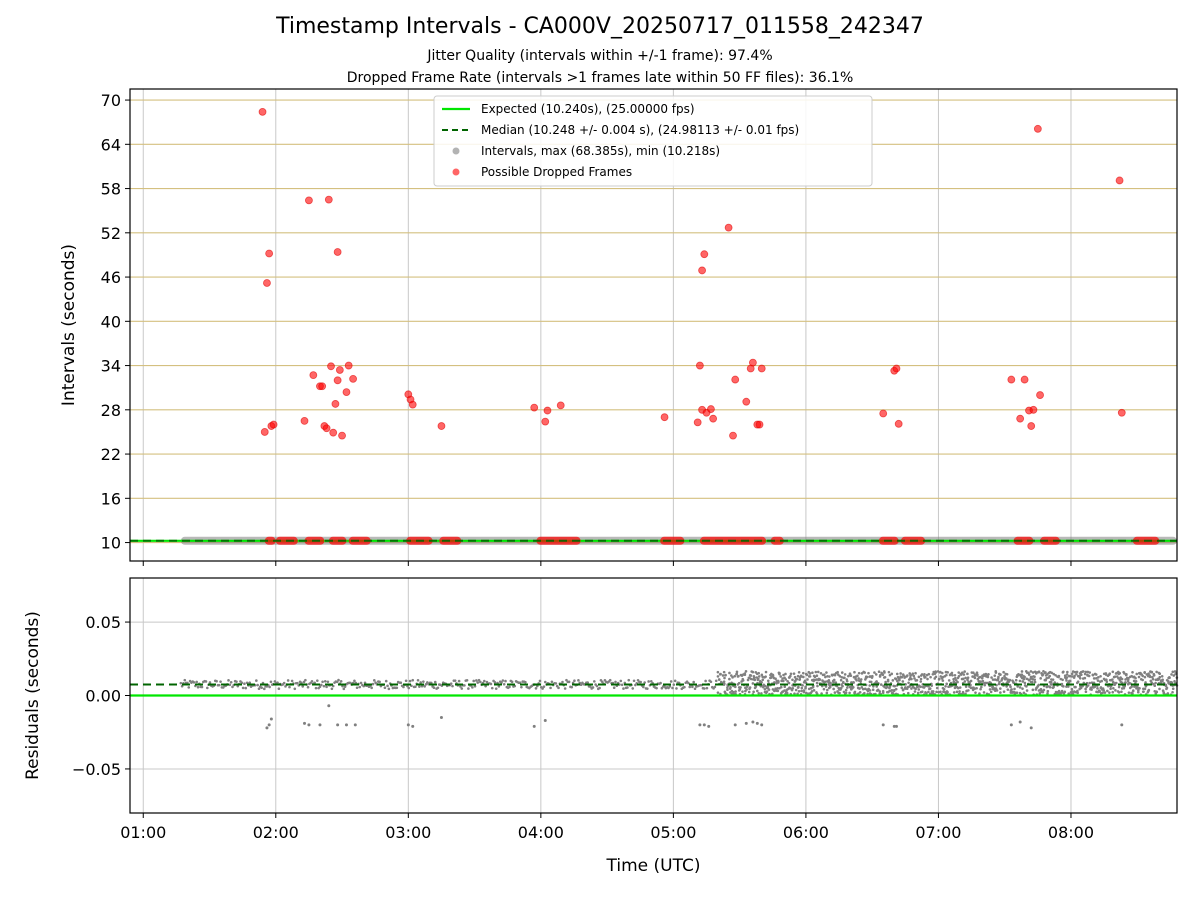 The width and height of the screenshot is (1200, 900). I want to click on y-tick-label: 34, so click(111, 366).